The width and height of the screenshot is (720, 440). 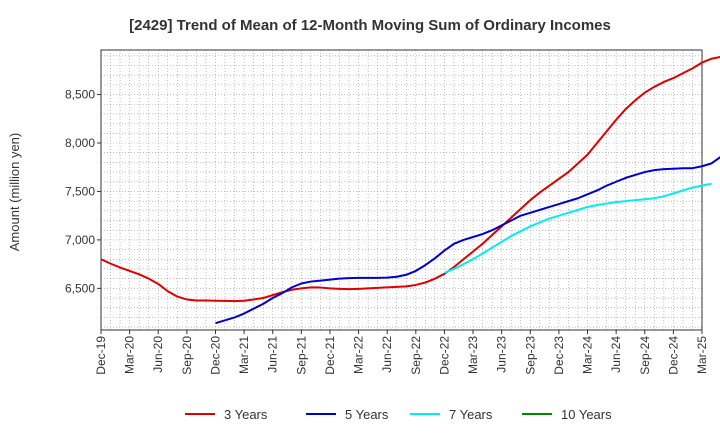 What do you see at coordinates (244, 355) in the screenshot?
I see `x-tick-label: Mar-21` at bounding box center [244, 355].